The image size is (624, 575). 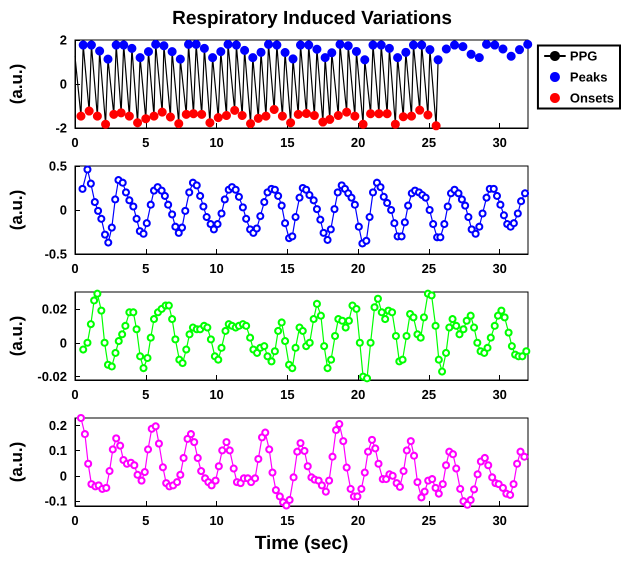 I want to click on y-tick-label: -2, so click(x=61, y=128).